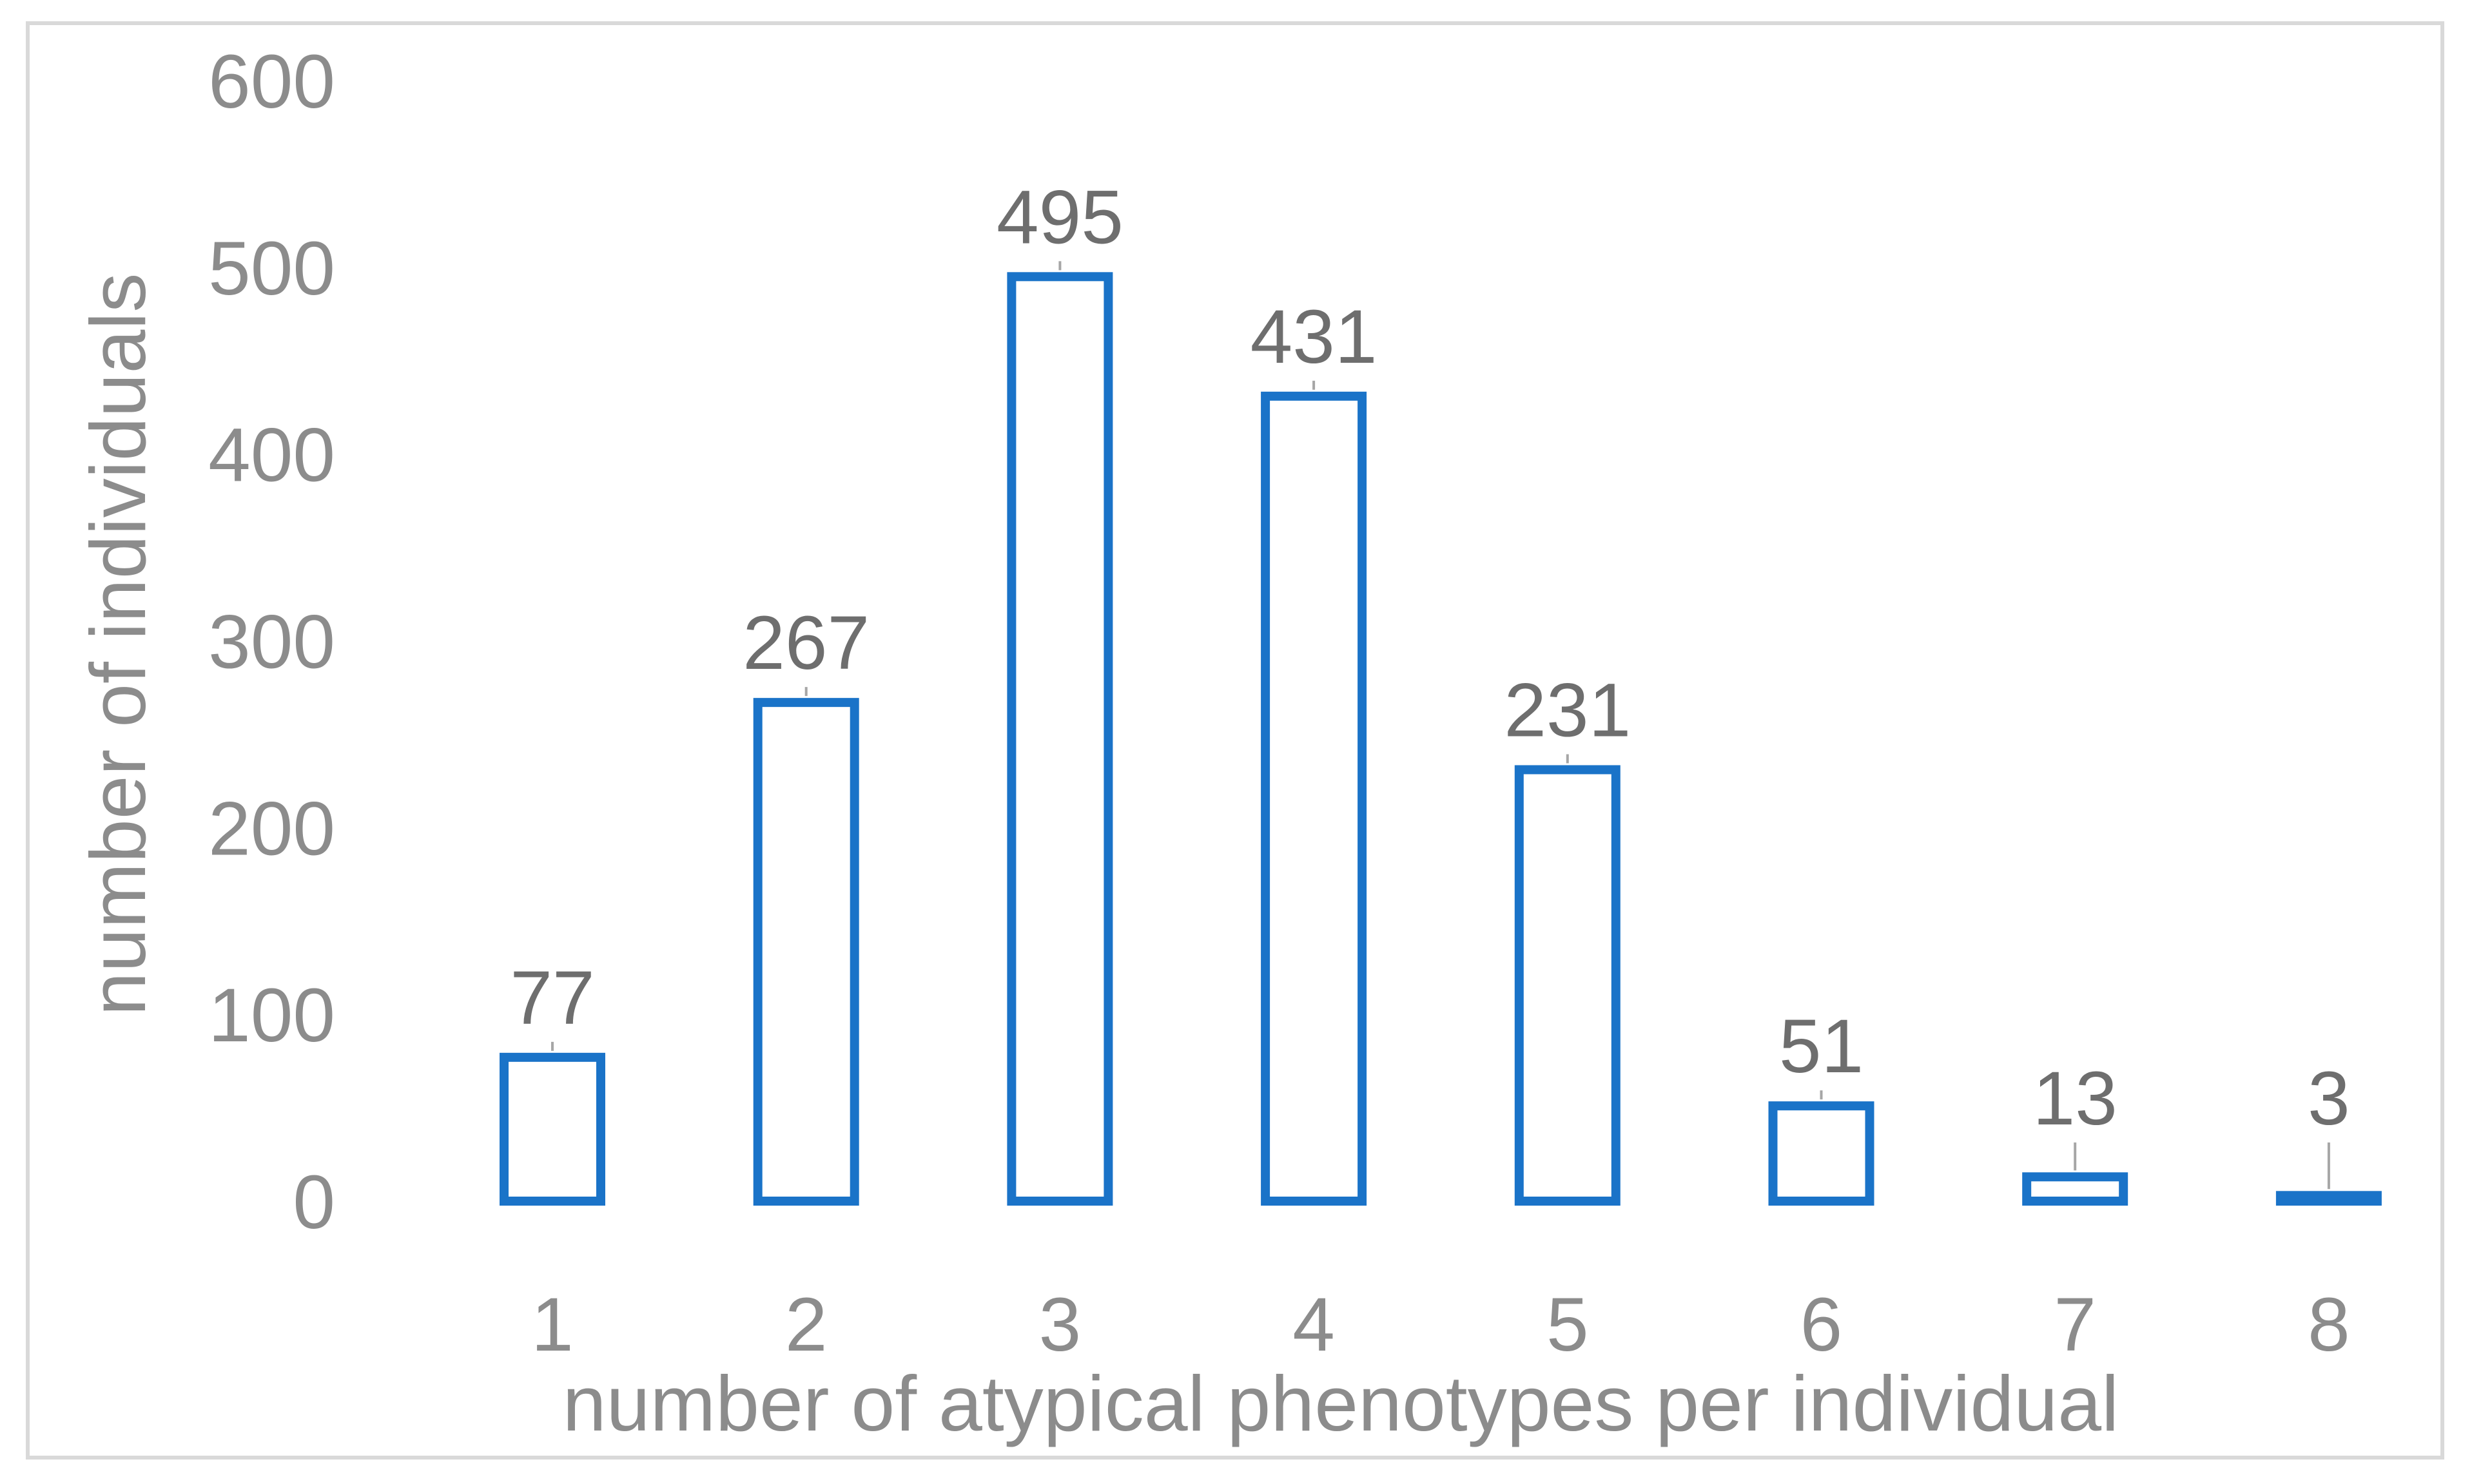  I want to click on y-axis-ticks: 0 100 200 300 400 500 600, so click(272, 642).